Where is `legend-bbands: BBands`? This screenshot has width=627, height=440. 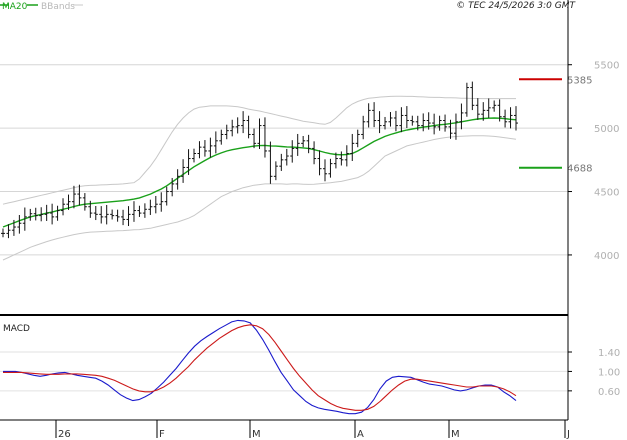 legend-bbands: BBands is located at coordinates (58, 7).